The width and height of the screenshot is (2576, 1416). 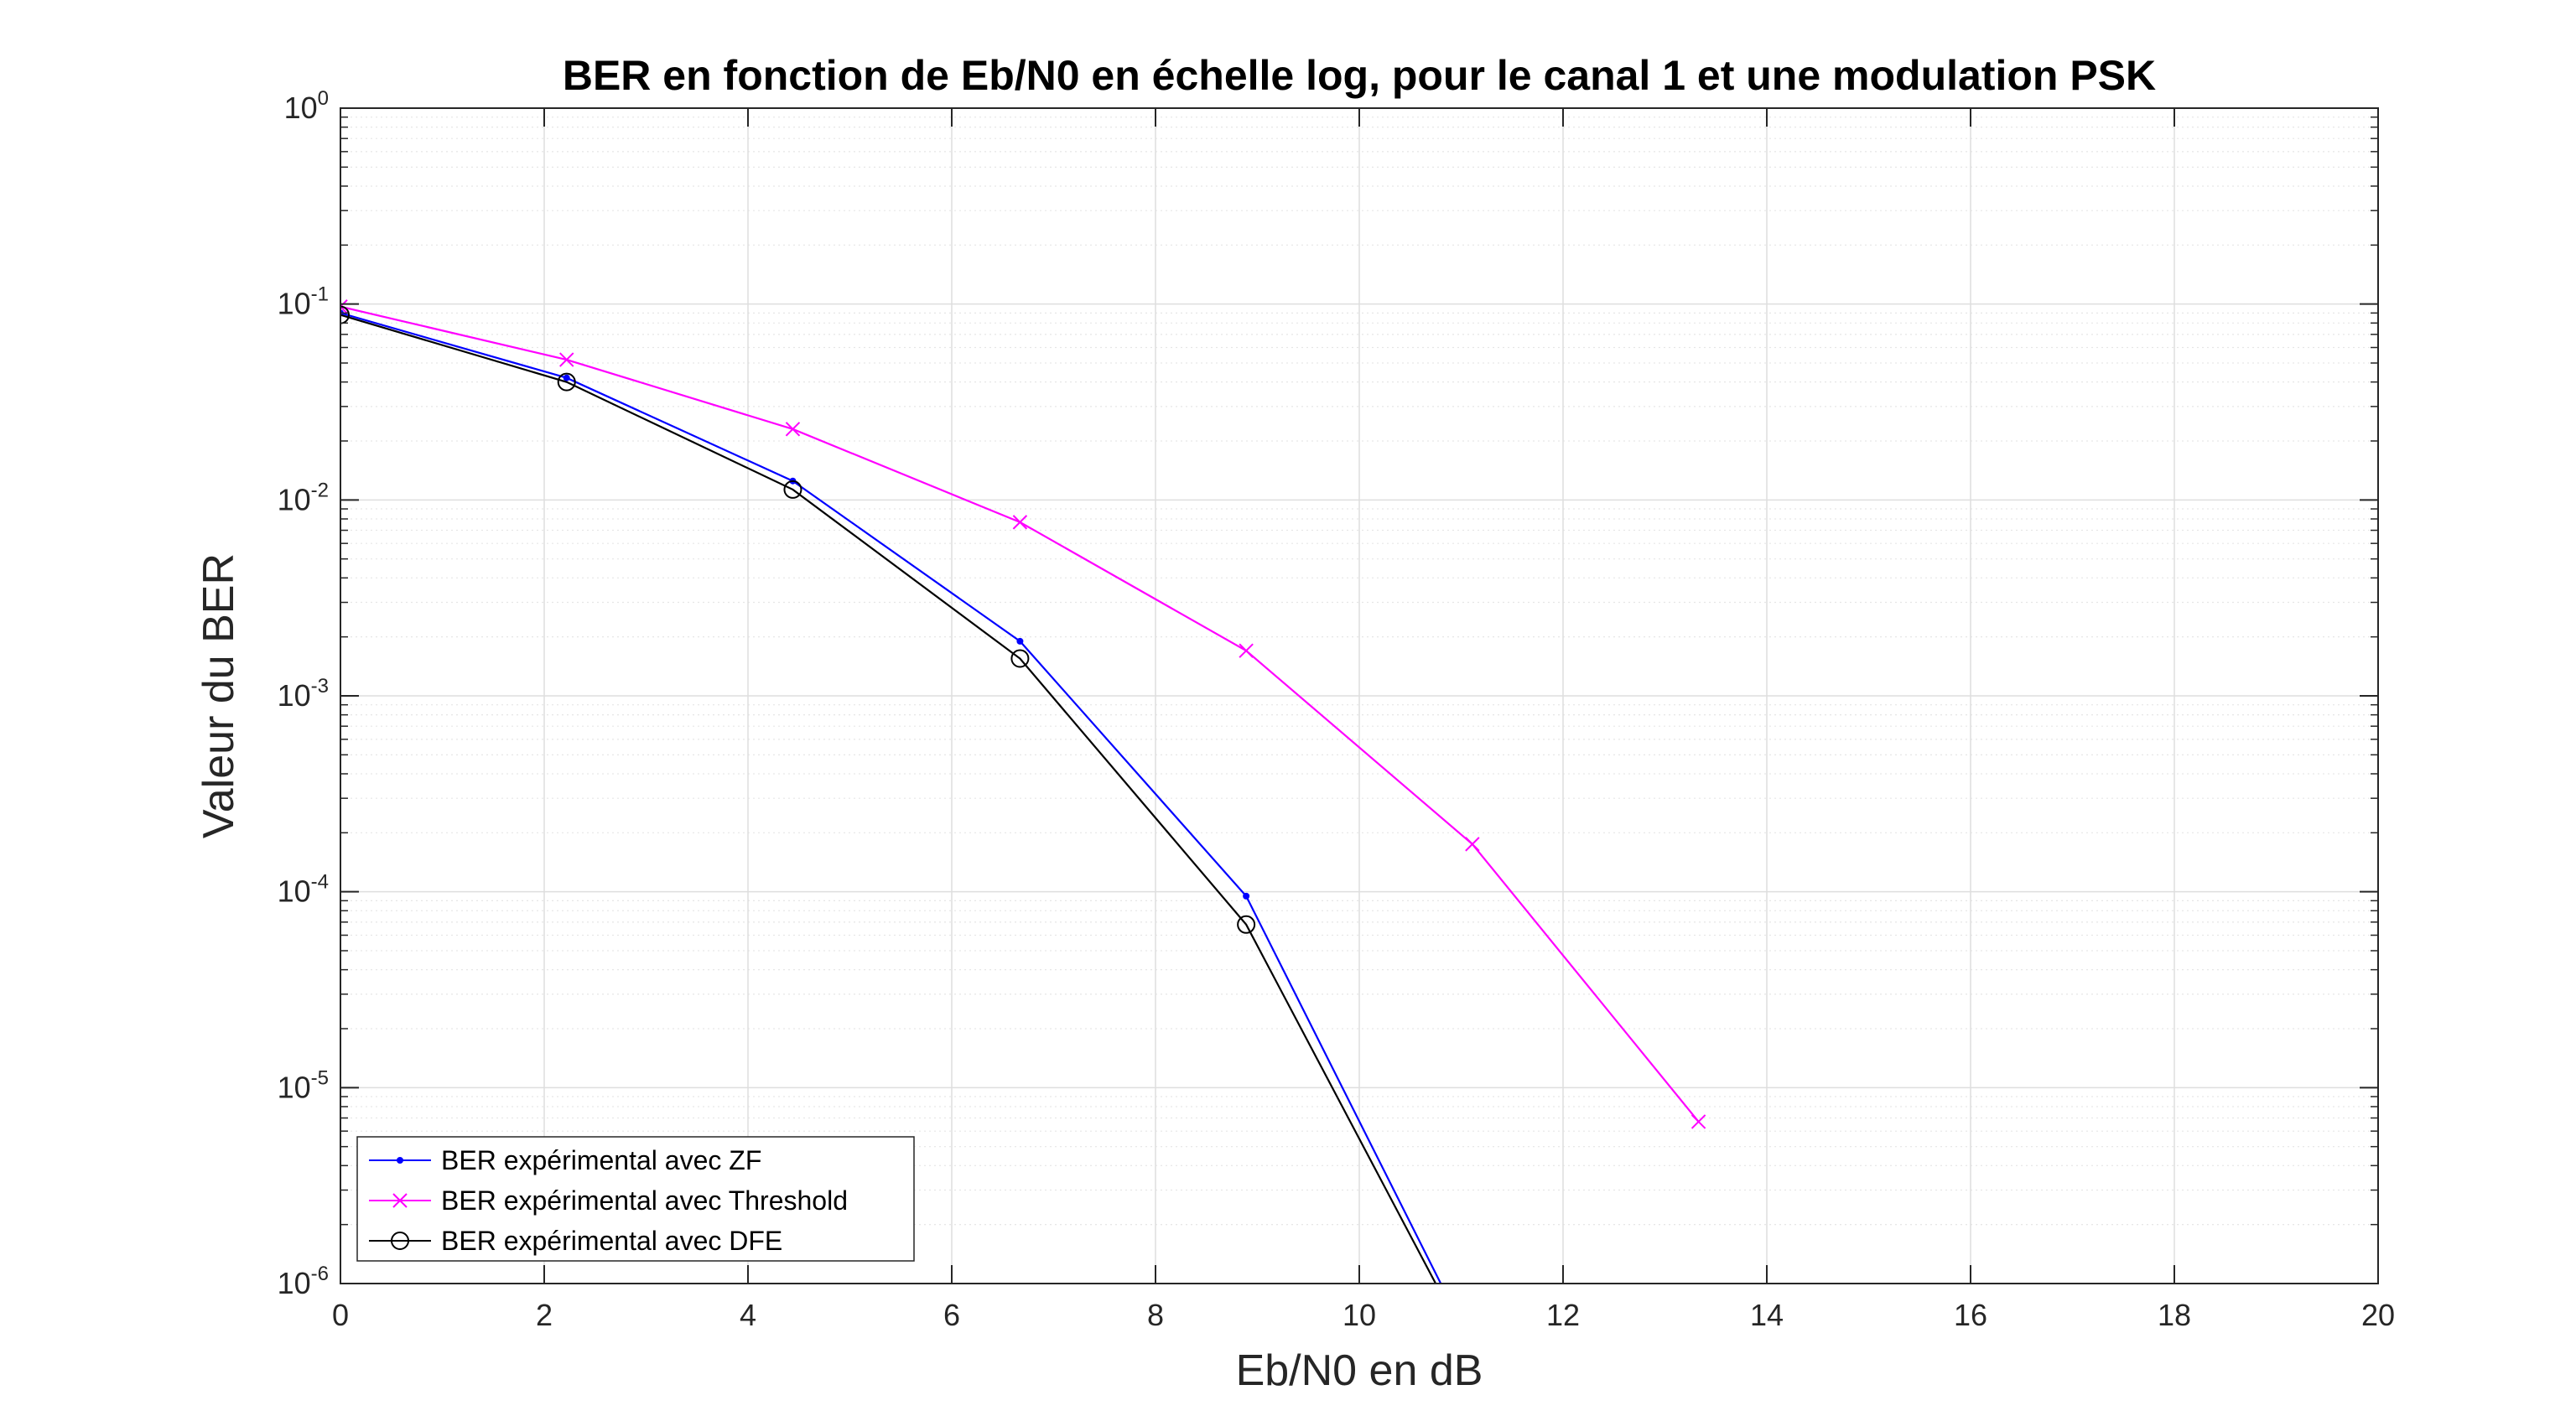 What do you see at coordinates (320, 1078) in the screenshot?
I see `y-tick-exponent: -5` at bounding box center [320, 1078].